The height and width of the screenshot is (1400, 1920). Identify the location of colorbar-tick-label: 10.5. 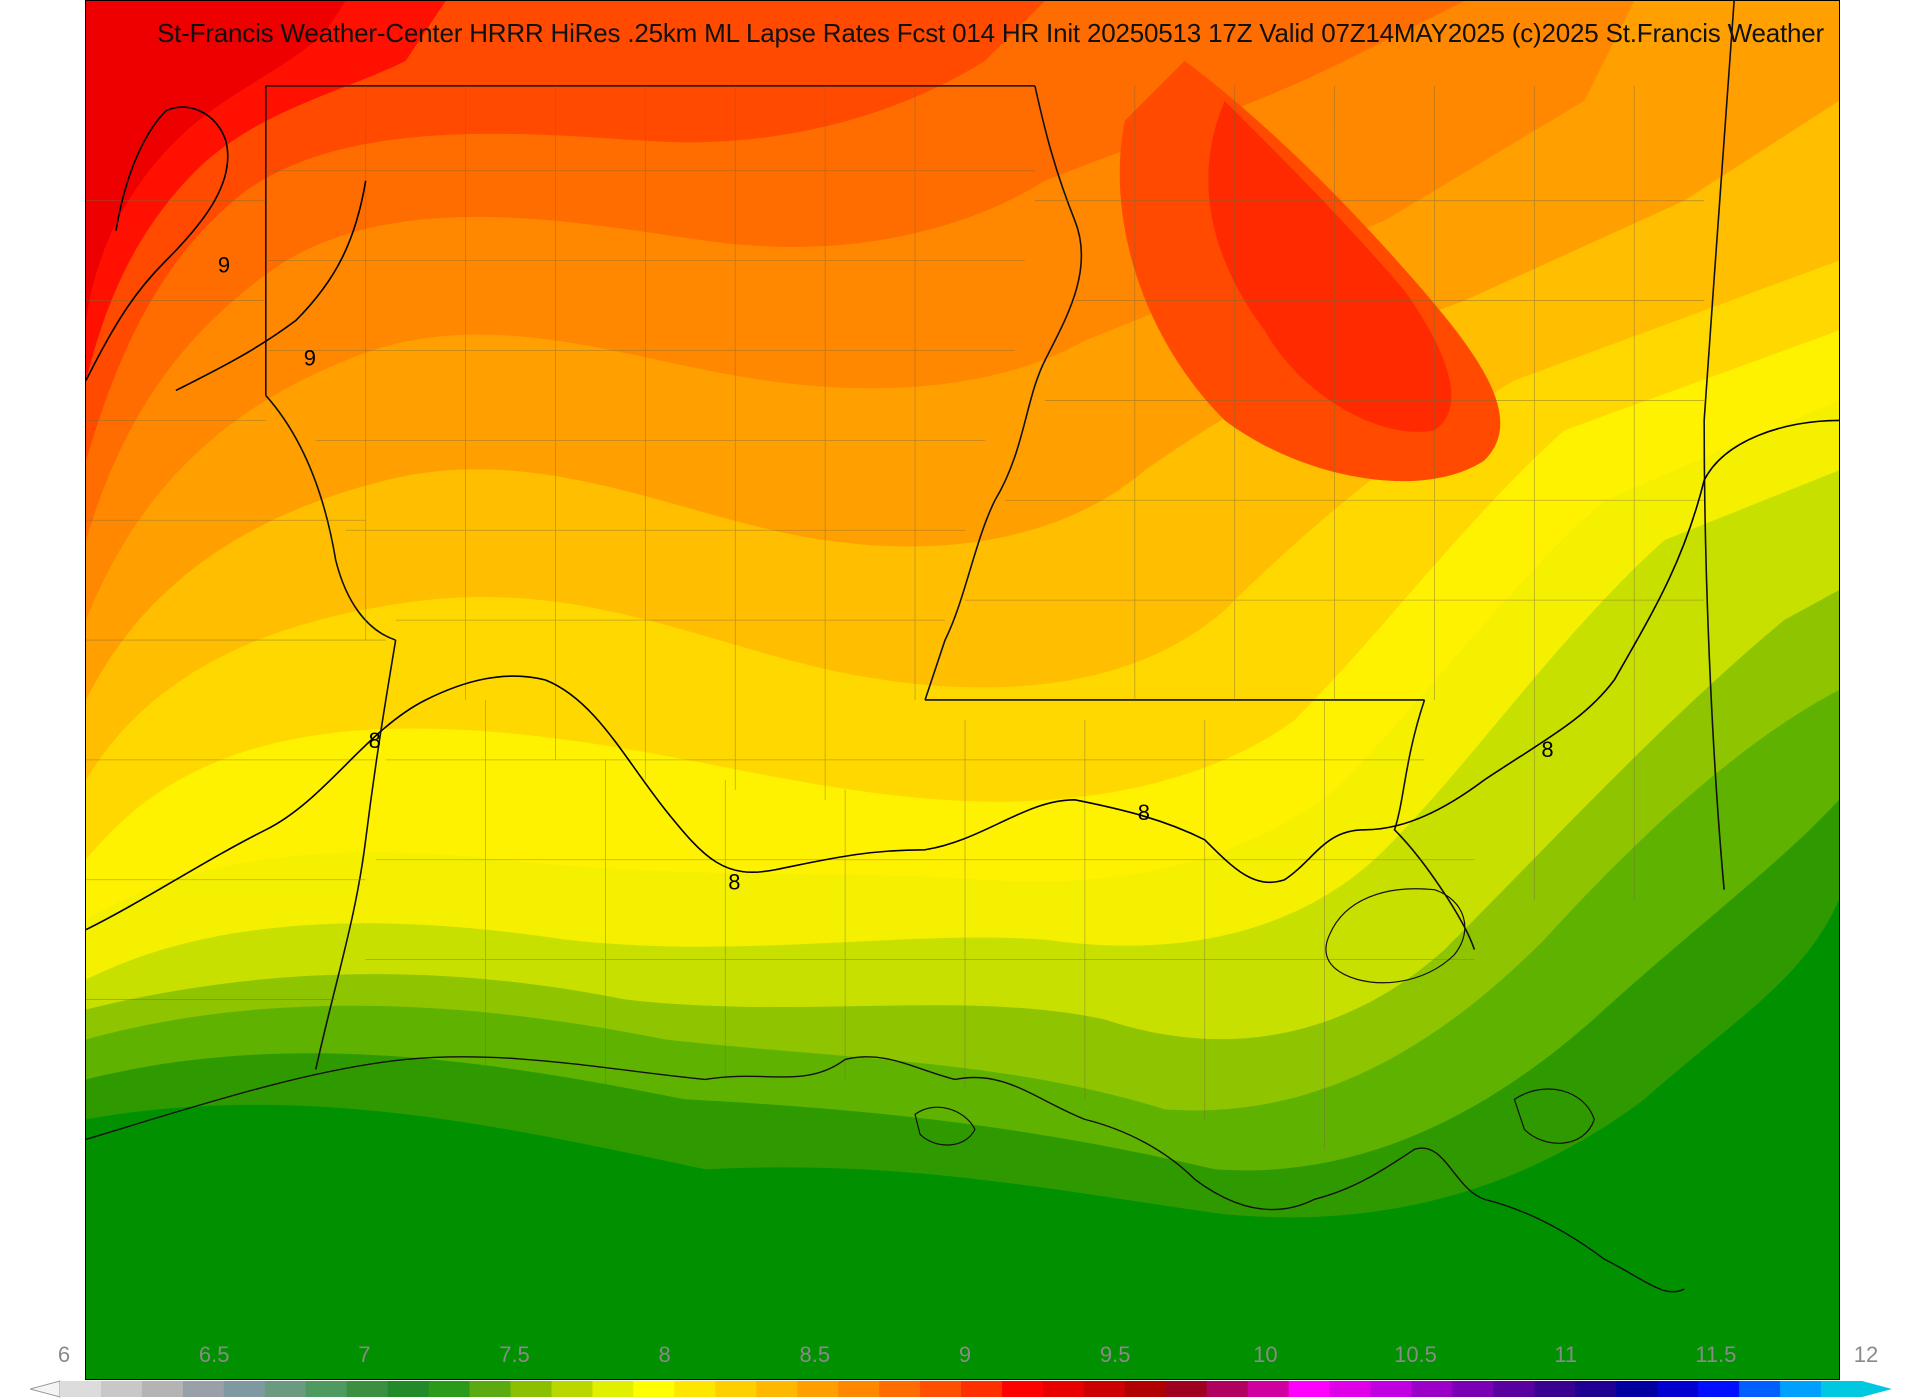
(1415, 1354).